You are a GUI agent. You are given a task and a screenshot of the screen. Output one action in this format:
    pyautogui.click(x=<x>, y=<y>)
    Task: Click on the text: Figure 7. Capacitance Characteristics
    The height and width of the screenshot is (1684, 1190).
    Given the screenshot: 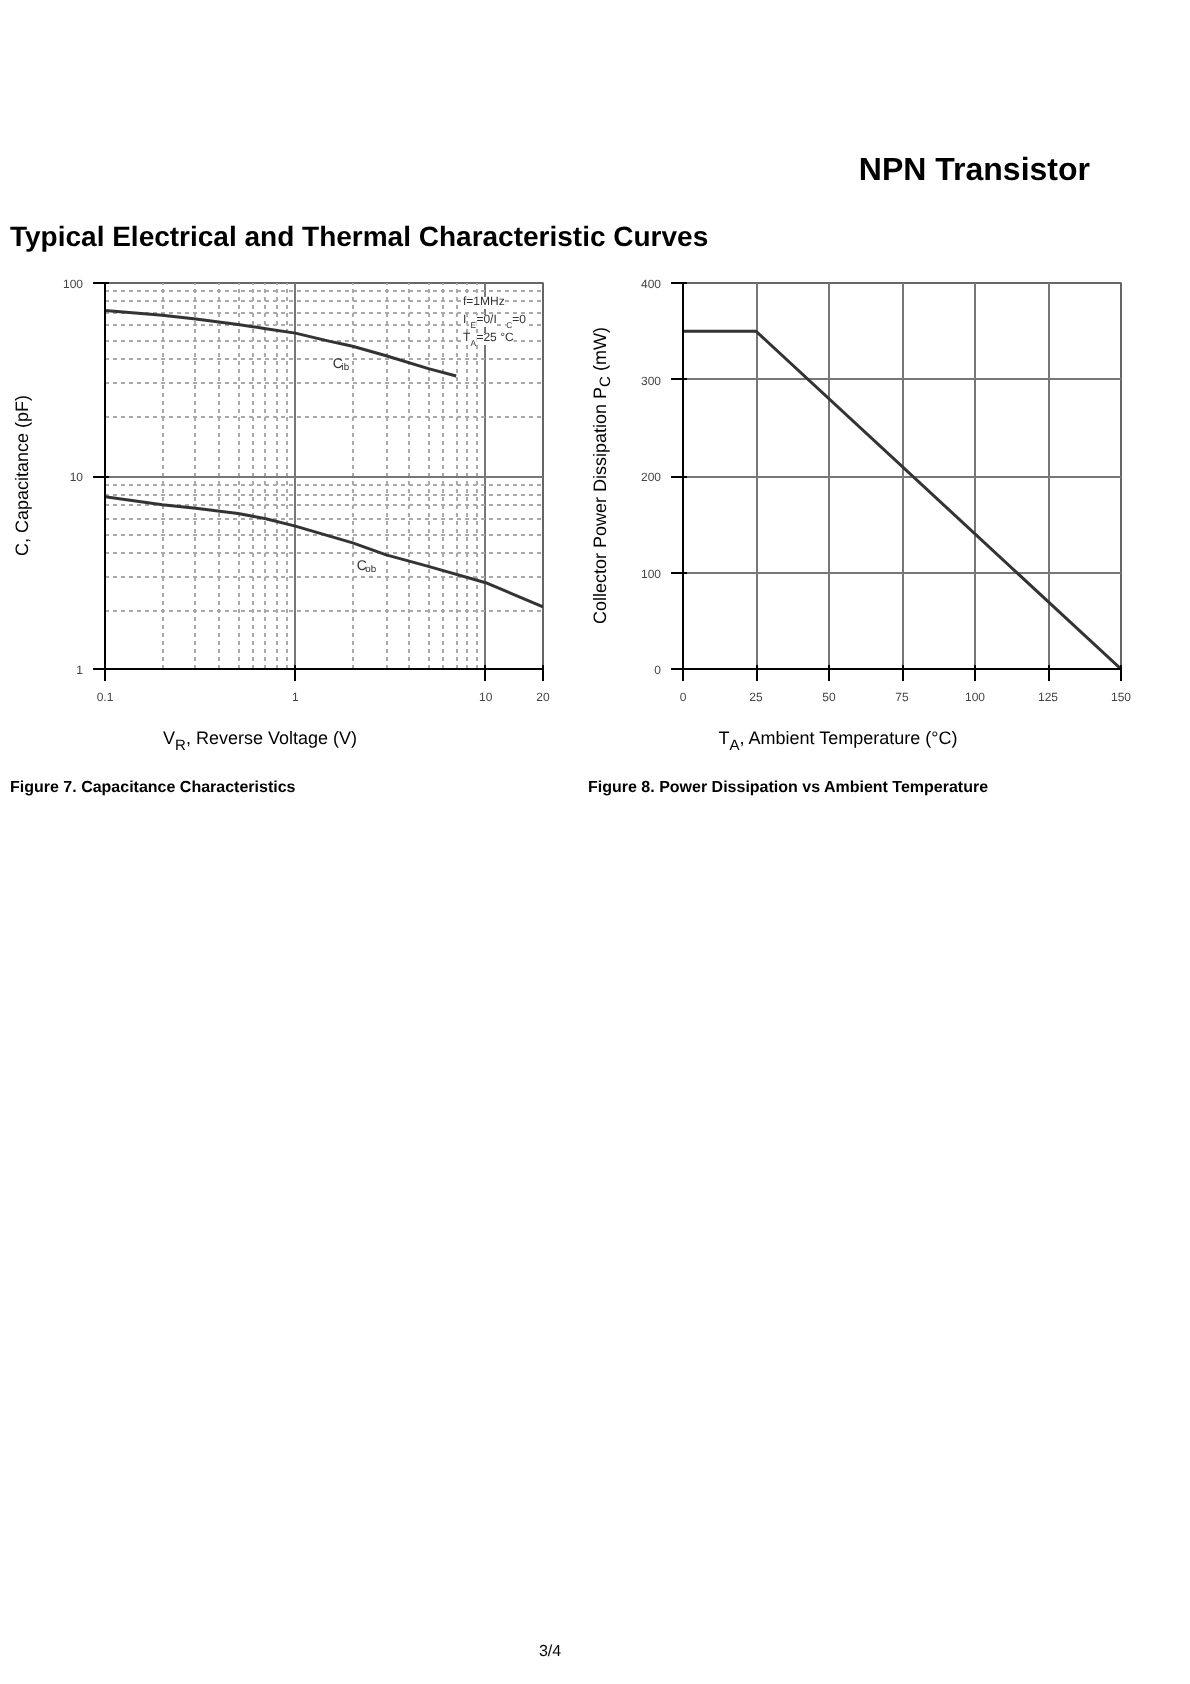 What is the action you would take?
    pyautogui.click(x=153, y=787)
    